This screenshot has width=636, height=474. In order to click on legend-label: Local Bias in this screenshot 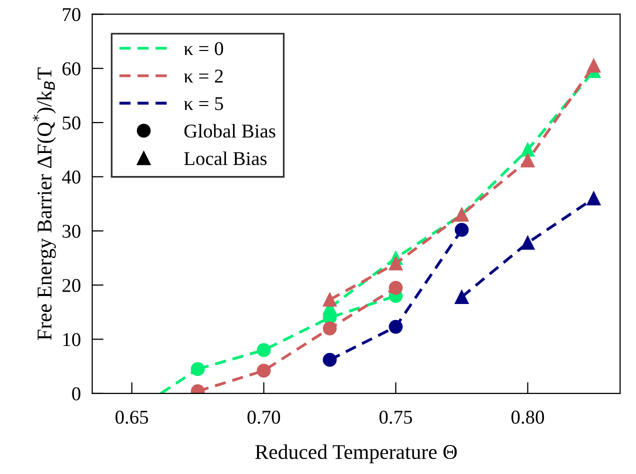, I will do `click(225, 158)`.